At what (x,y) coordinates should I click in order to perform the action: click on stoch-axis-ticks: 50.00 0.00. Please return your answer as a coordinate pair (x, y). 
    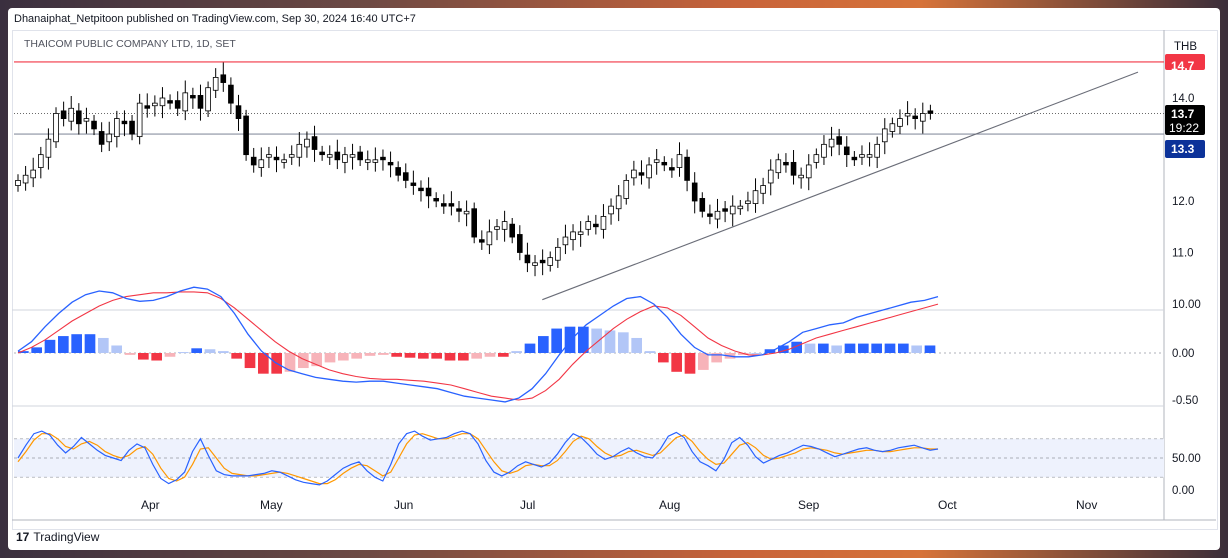
    Looking at the image, I should click on (1186, 475).